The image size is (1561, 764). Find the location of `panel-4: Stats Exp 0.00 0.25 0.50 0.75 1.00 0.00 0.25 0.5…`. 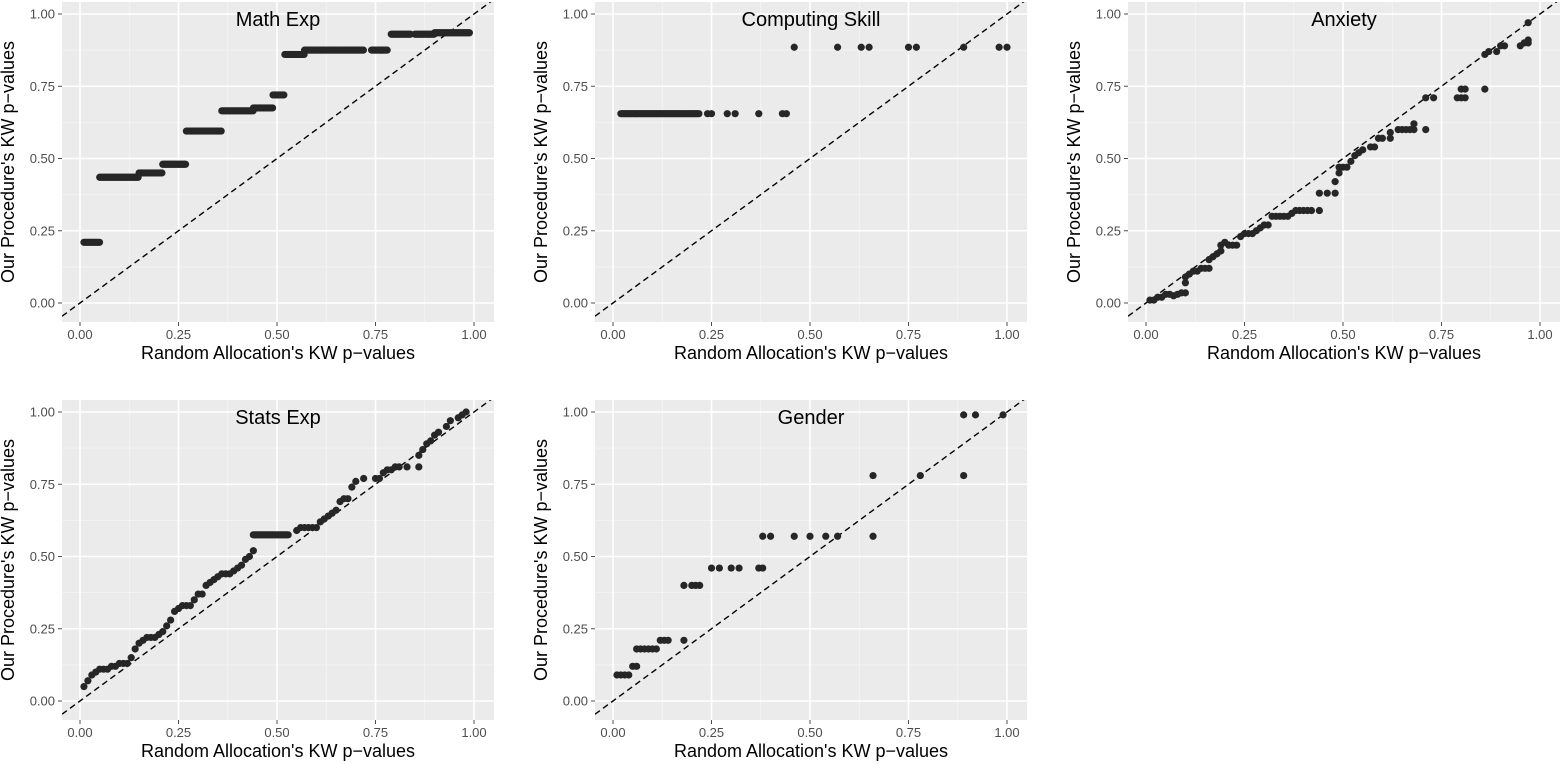

panel-4: Stats Exp 0.00 0.25 0.50 0.75 1.00 0.00 0.25 0.5… is located at coordinates (247, 580).